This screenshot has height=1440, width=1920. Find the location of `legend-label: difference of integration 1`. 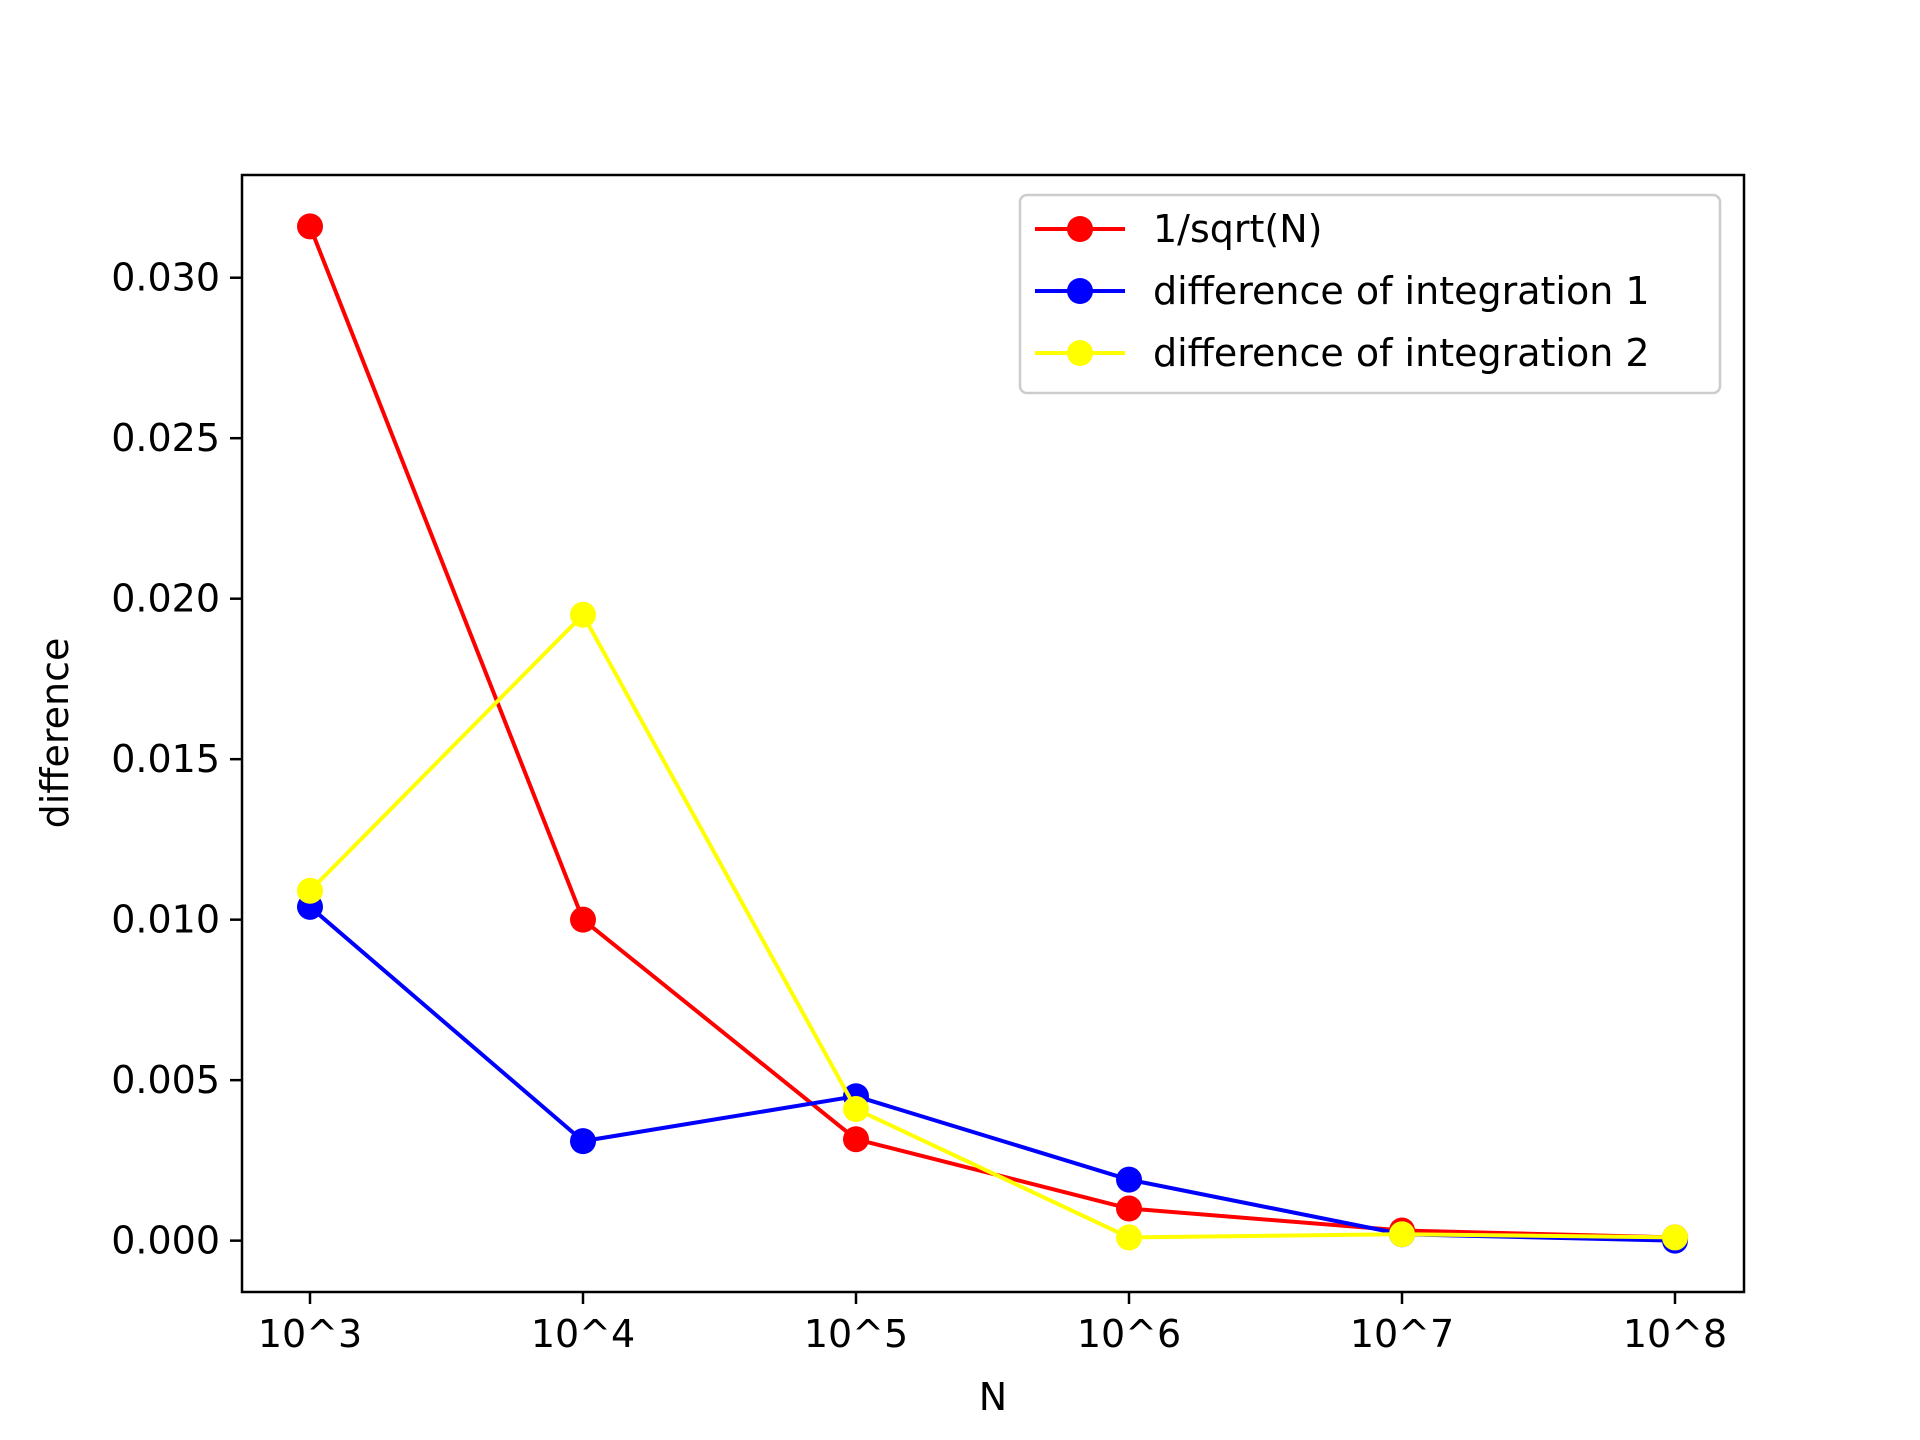

legend-label: difference of integration 1 is located at coordinates (1401, 291).